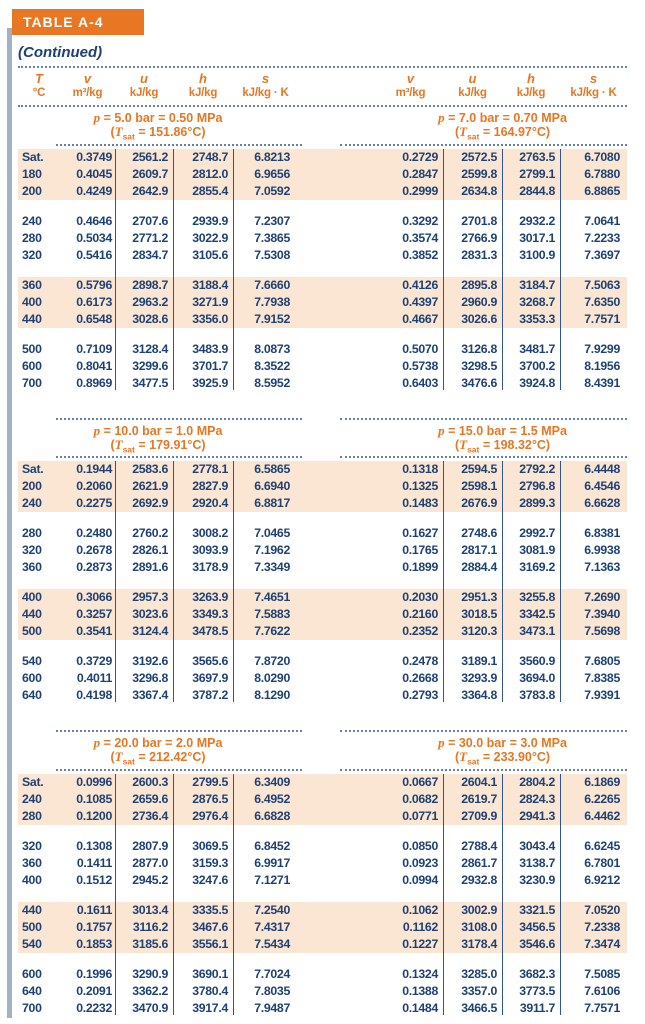 This screenshot has height=1024, width=645. I want to click on value-cell-right-h: 3353.3, so click(537, 318).